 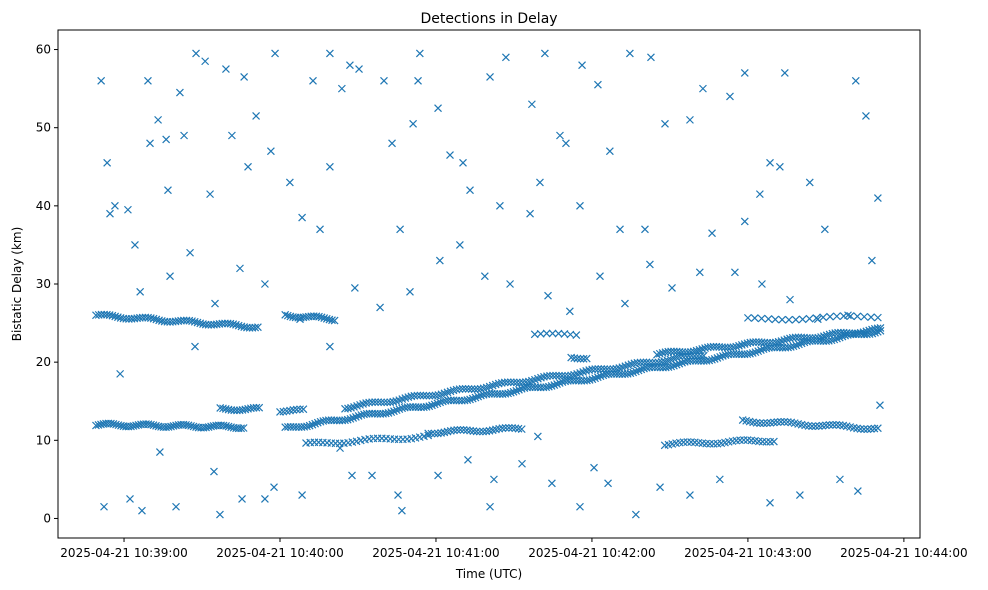 What do you see at coordinates (279, 553) in the screenshot?
I see `x-tick-label: 2025-04-21 10:40:00` at bounding box center [279, 553].